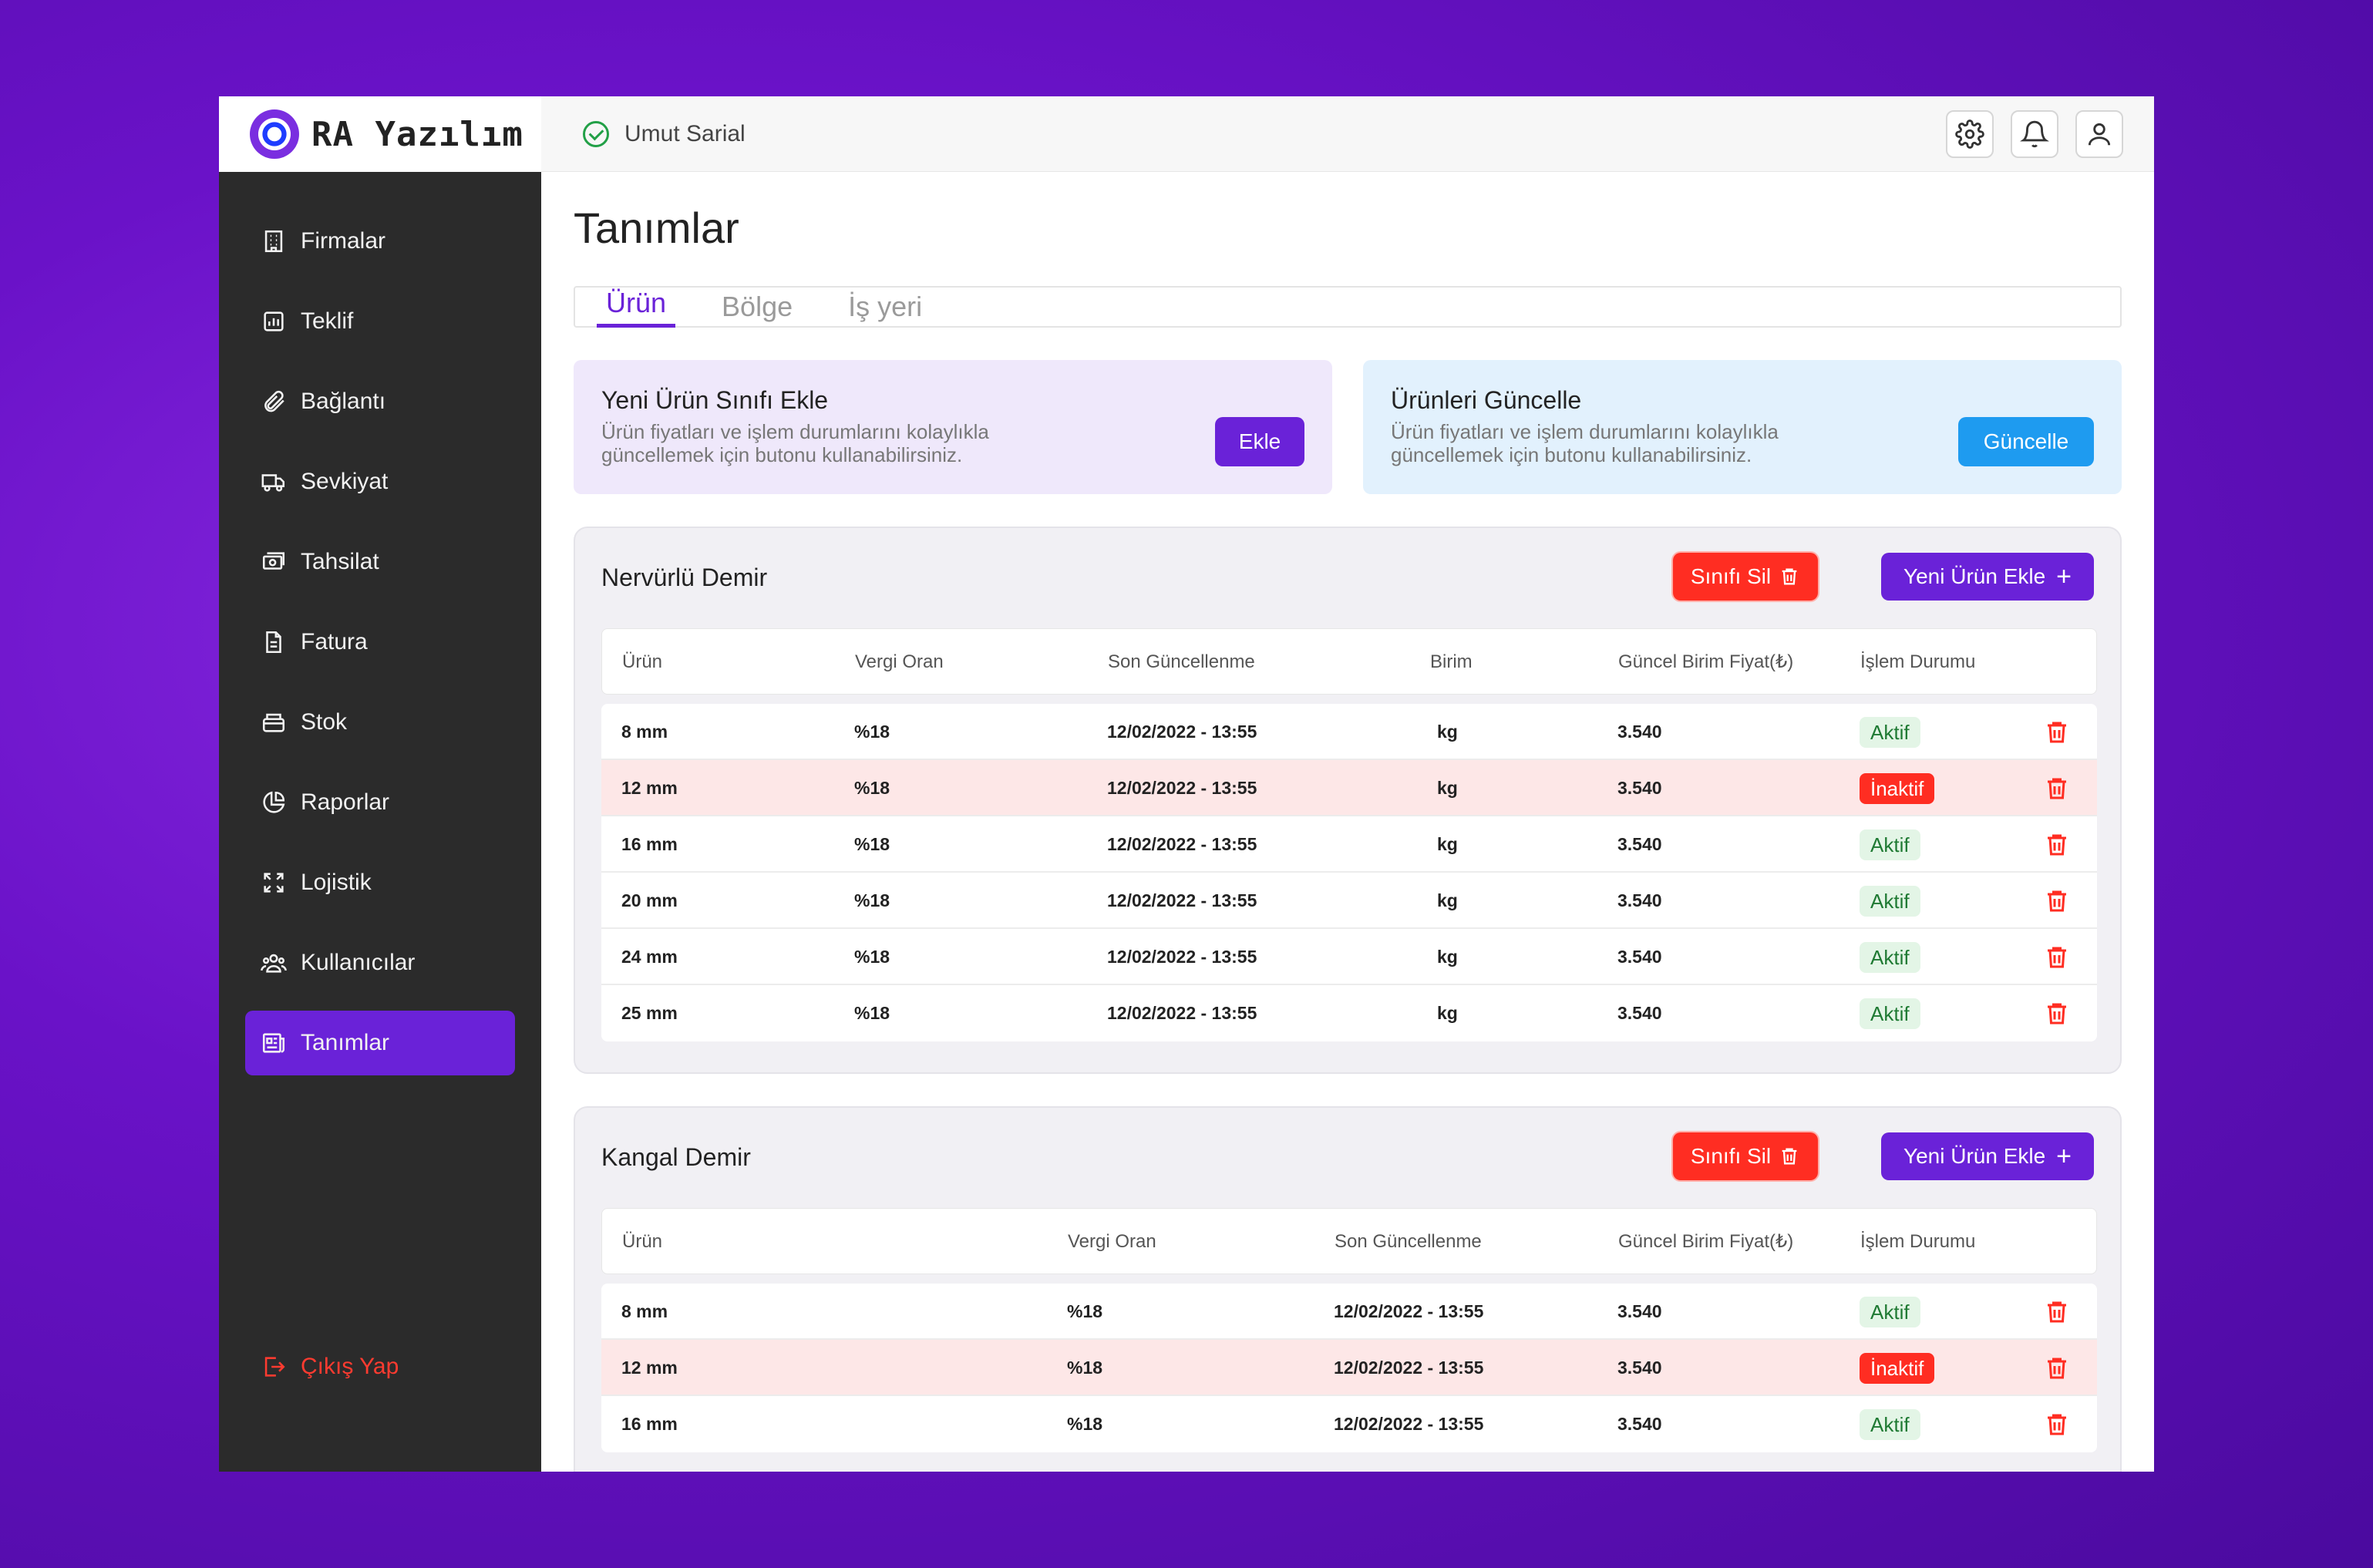 The image size is (2373, 1568). I want to click on gear-icon, so click(1970, 134).